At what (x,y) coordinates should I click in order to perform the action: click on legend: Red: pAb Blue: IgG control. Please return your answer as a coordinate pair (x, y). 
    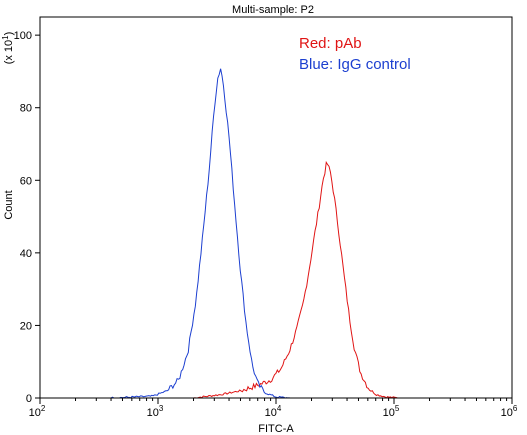
    Looking at the image, I should click on (355, 54).